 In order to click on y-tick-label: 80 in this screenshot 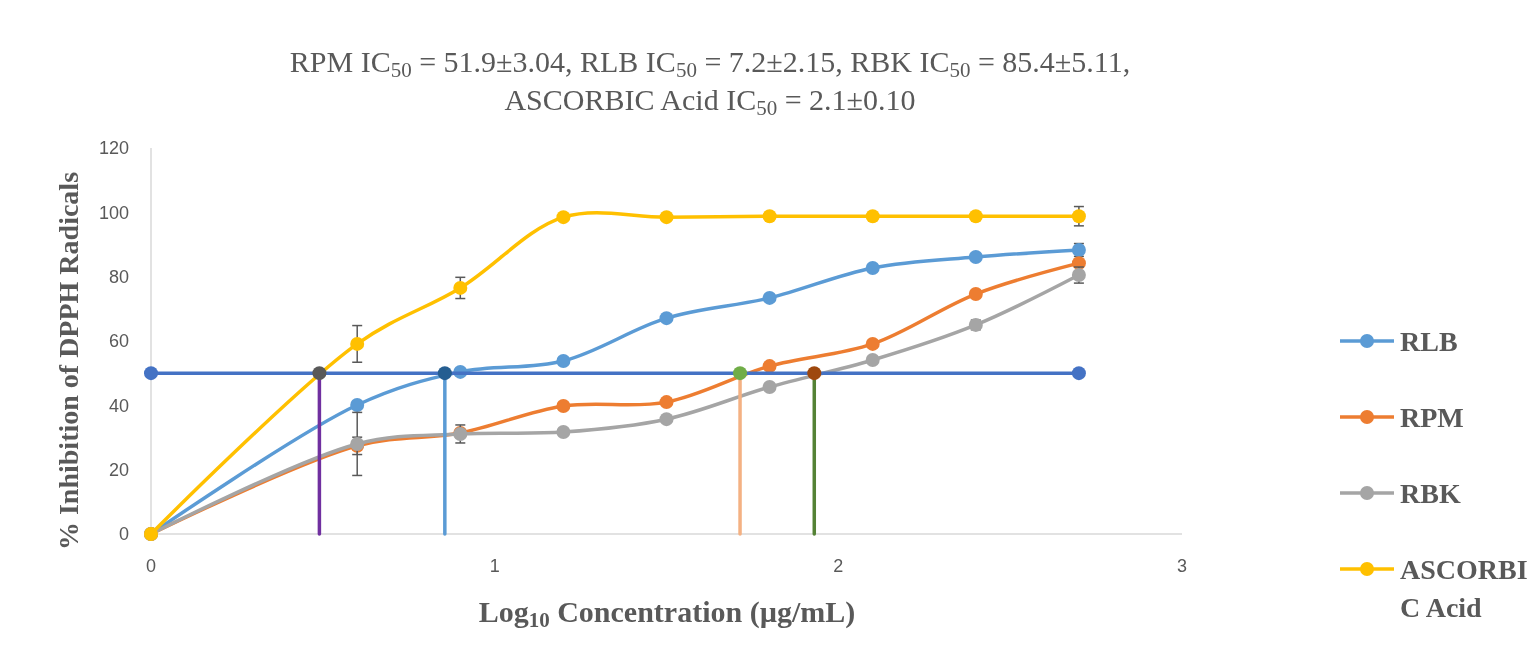, I will do `click(118, 276)`.